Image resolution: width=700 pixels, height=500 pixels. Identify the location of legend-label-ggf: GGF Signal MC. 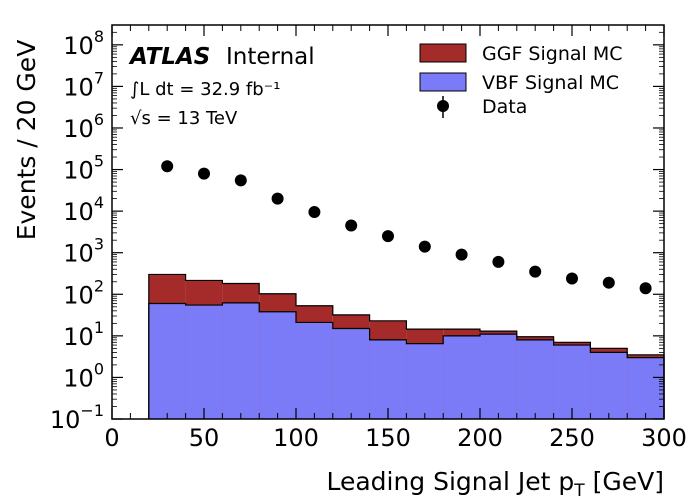
(552, 54).